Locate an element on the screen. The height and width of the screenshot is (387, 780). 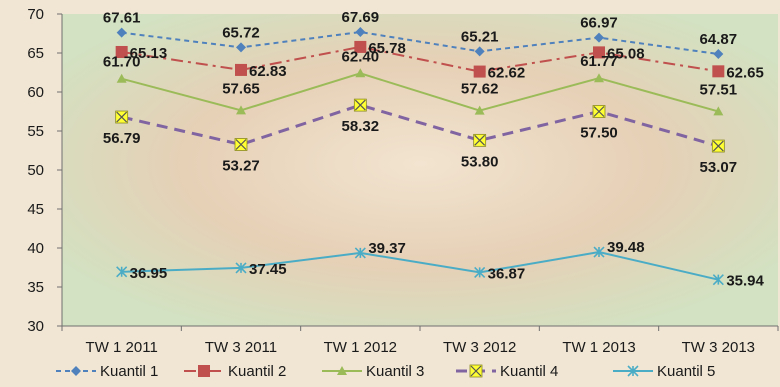
data-label: 53.27 is located at coordinates (241, 165).